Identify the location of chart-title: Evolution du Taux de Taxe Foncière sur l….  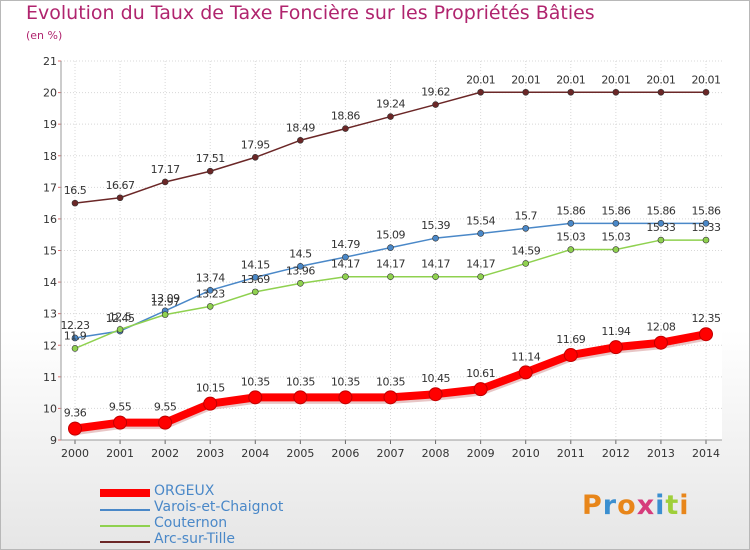
(310, 13).